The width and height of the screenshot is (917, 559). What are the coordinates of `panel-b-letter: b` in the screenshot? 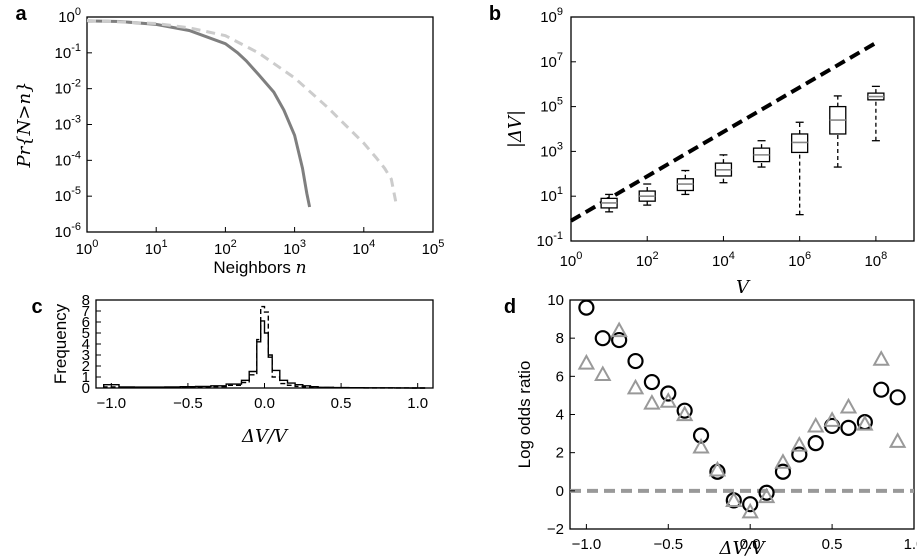 It's located at (495, 14).